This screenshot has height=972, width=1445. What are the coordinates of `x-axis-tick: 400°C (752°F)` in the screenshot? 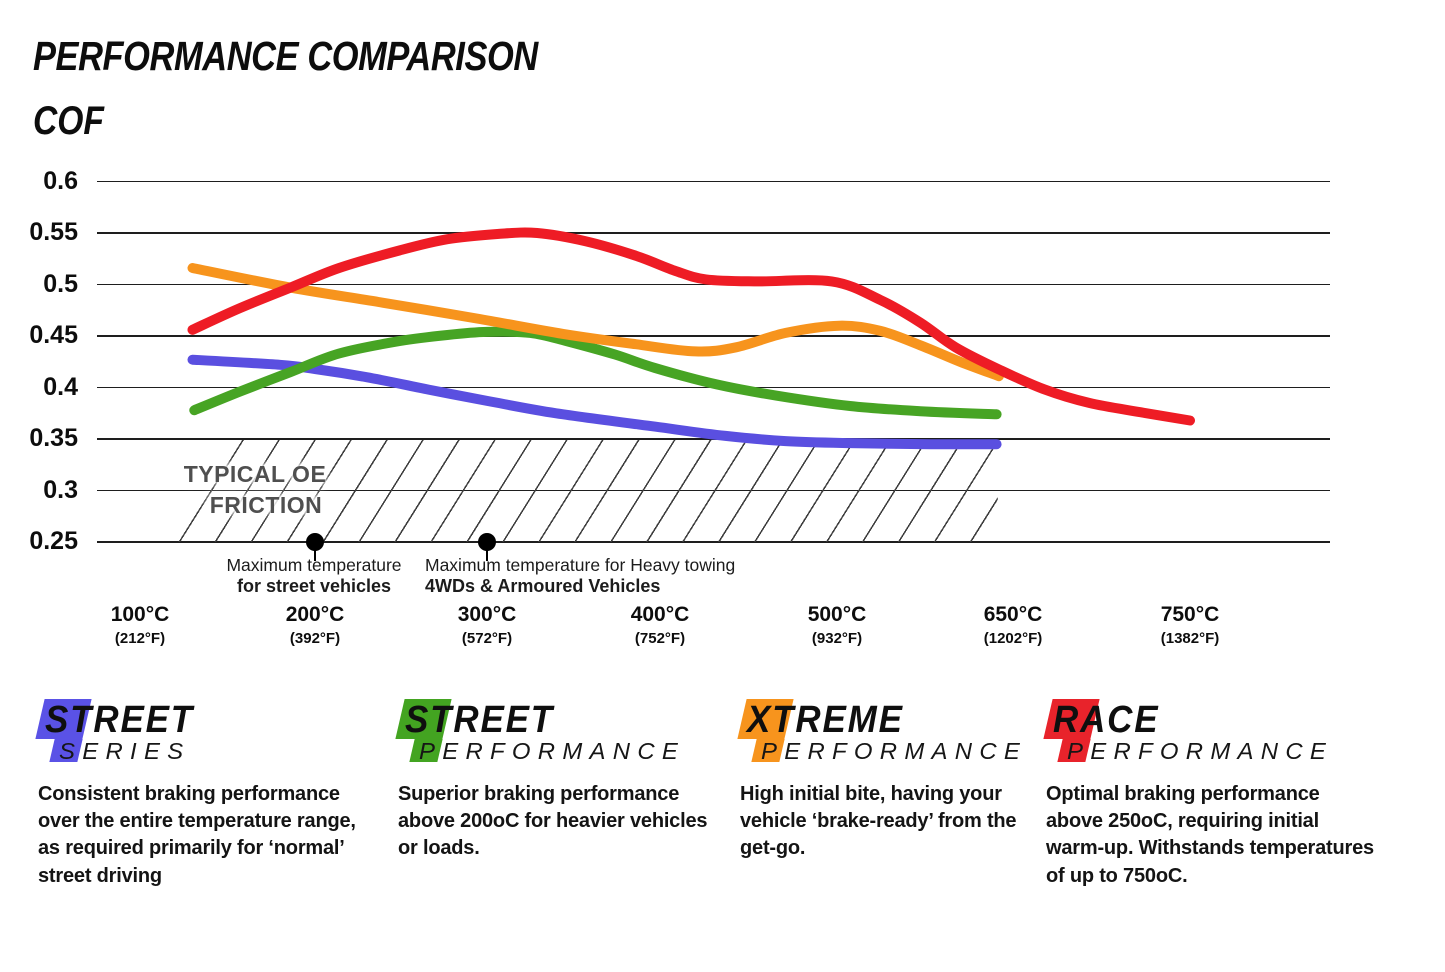 It's located at (660, 625).